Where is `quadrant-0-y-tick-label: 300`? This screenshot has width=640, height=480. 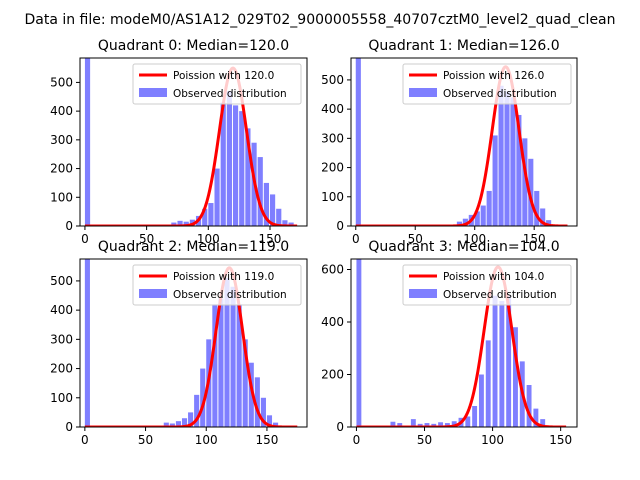
quadrant-0-y-tick-label: 300 is located at coordinates (61, 140).